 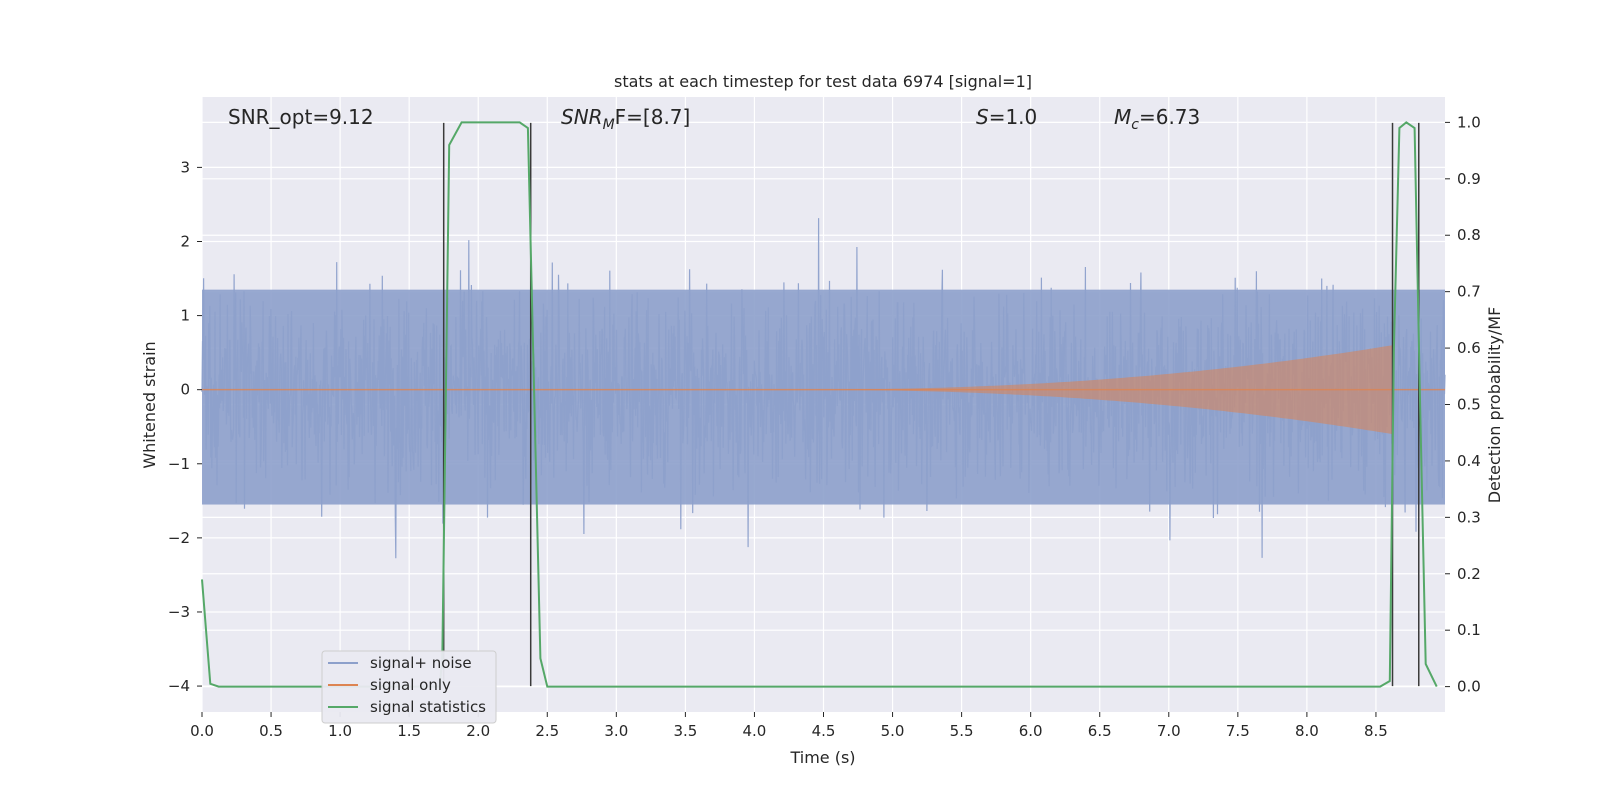 I want to click on y-tick-labels: 3 2 1 0 −1 −2 −3 −4, so click(x=185, y=426).